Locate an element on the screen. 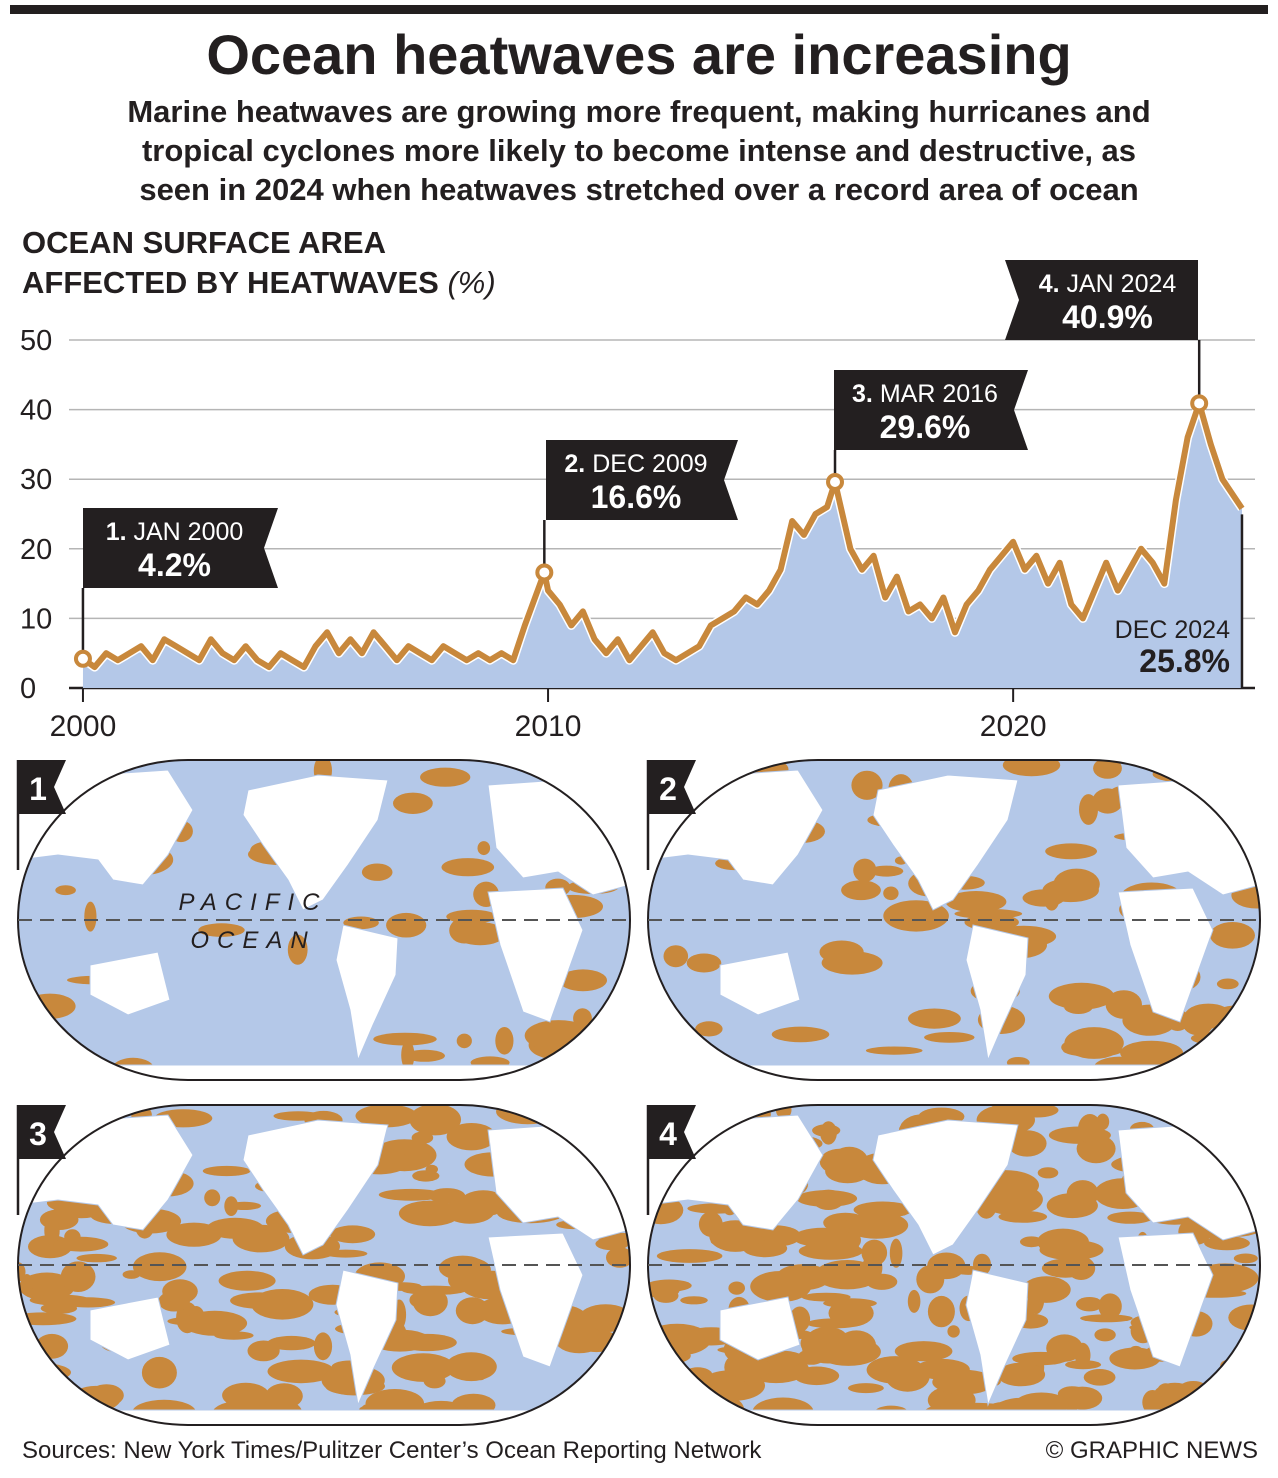 Image resolution: width=1278 pixels, height=1478 pixels. annotation-date: MAR 2016 is located at coordinates (939, 394).